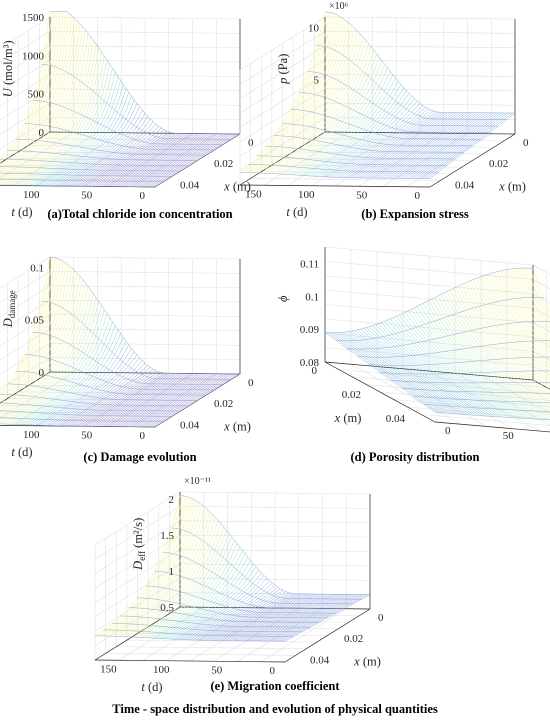  What do you see at coordinates (139, 214) in the screenshot?
I see `panel-caption: (a)Total chloride ion concentration` at bounding box center [139, 214].